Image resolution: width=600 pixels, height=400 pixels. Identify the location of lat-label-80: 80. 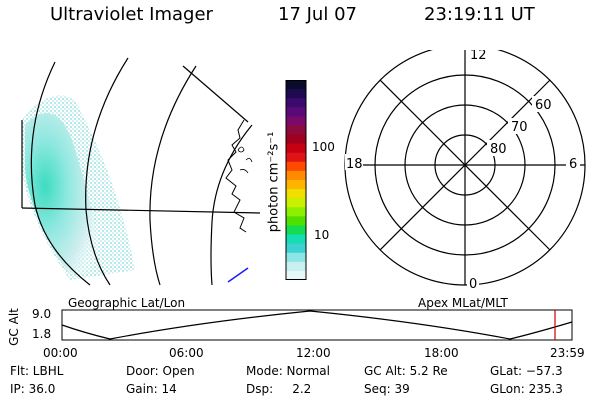
(498, 149).